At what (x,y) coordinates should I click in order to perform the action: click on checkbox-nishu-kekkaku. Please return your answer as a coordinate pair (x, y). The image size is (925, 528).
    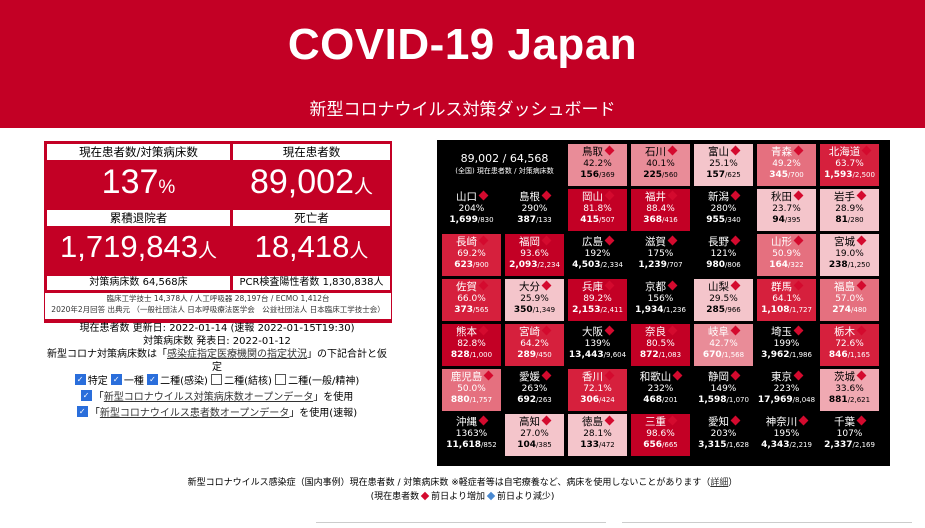
    Looking at the image, I should click on (217, 379).